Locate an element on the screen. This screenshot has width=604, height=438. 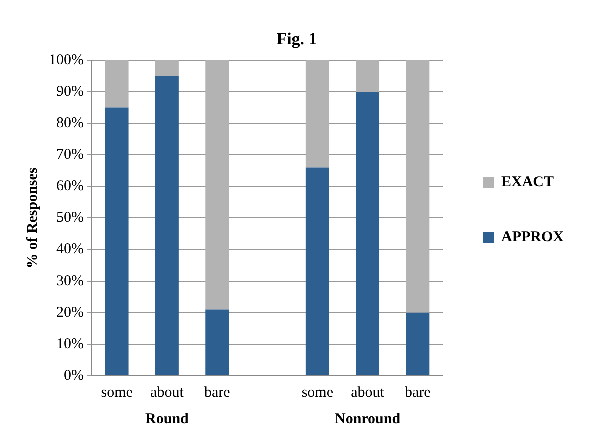
y-tick-label: 40% is located at coordinates (70, 250).